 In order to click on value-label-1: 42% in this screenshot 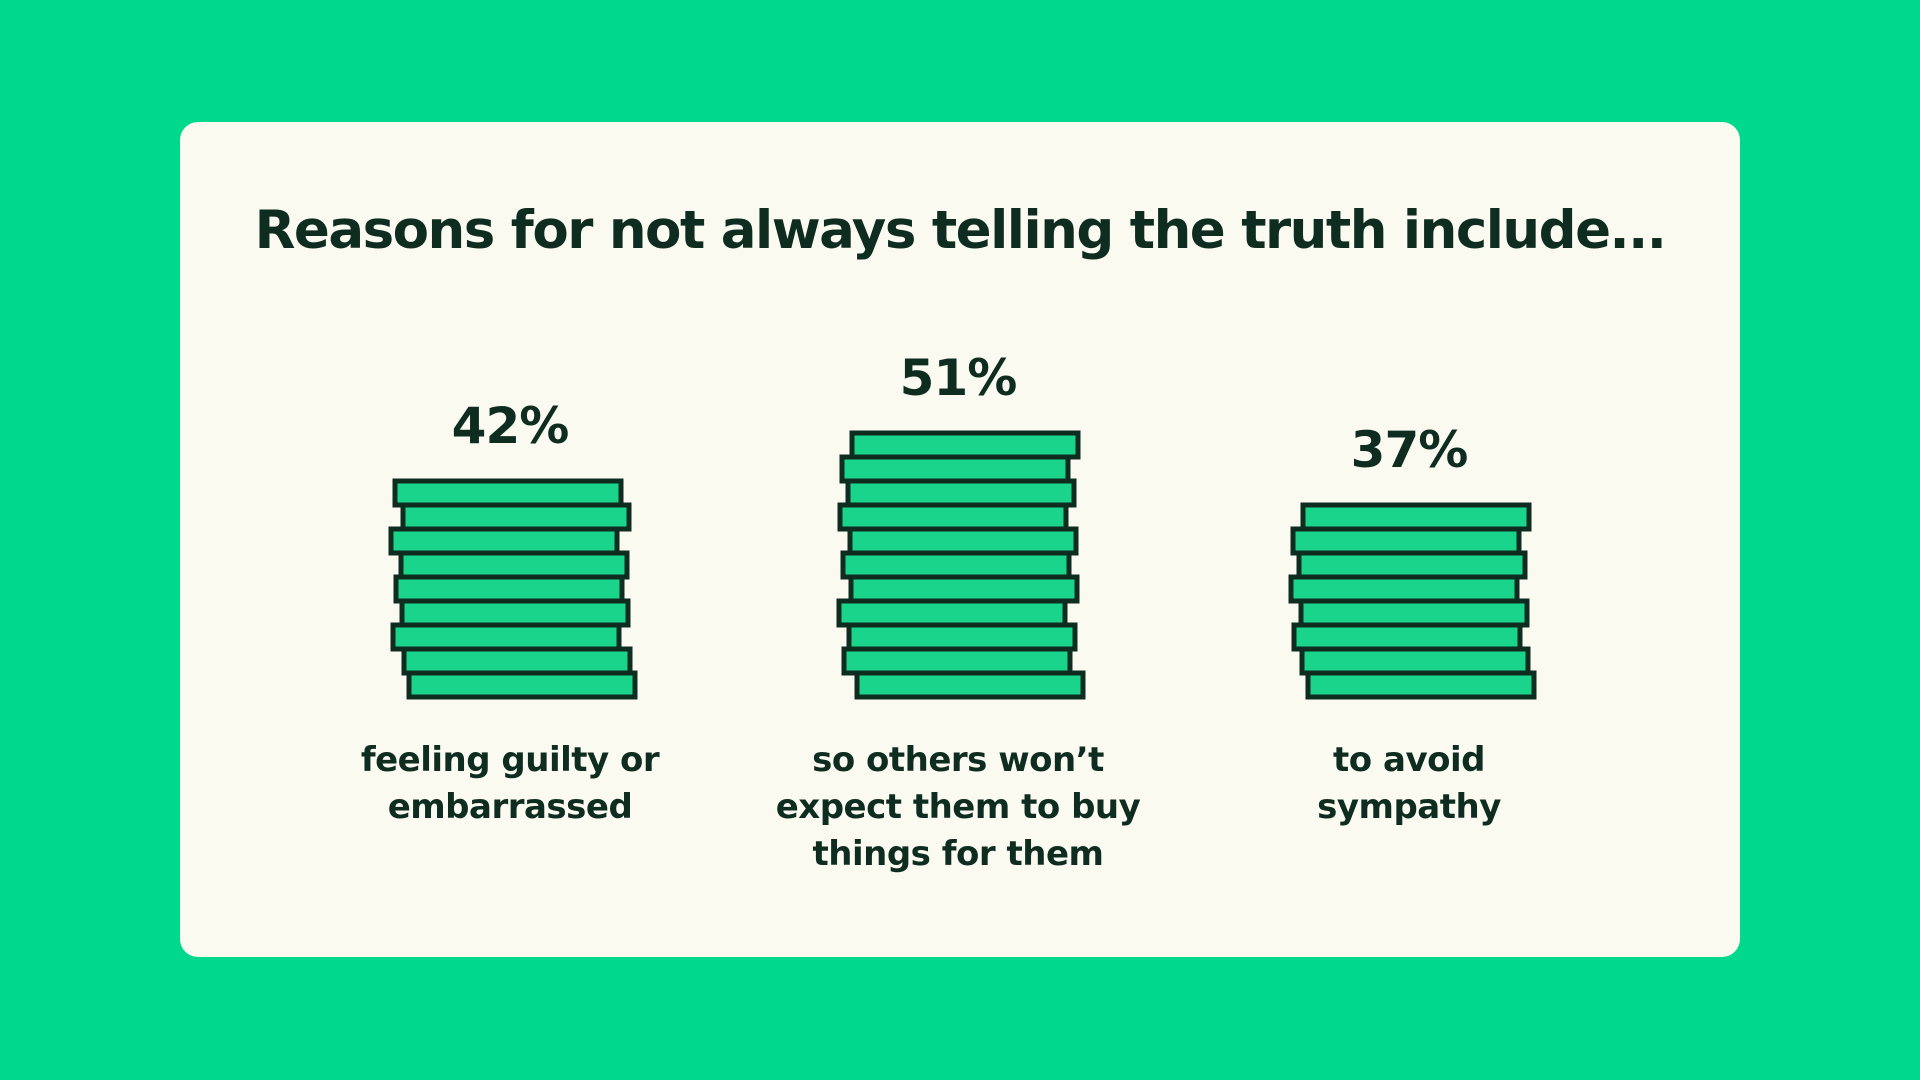, I will do `click(510, 426)`.